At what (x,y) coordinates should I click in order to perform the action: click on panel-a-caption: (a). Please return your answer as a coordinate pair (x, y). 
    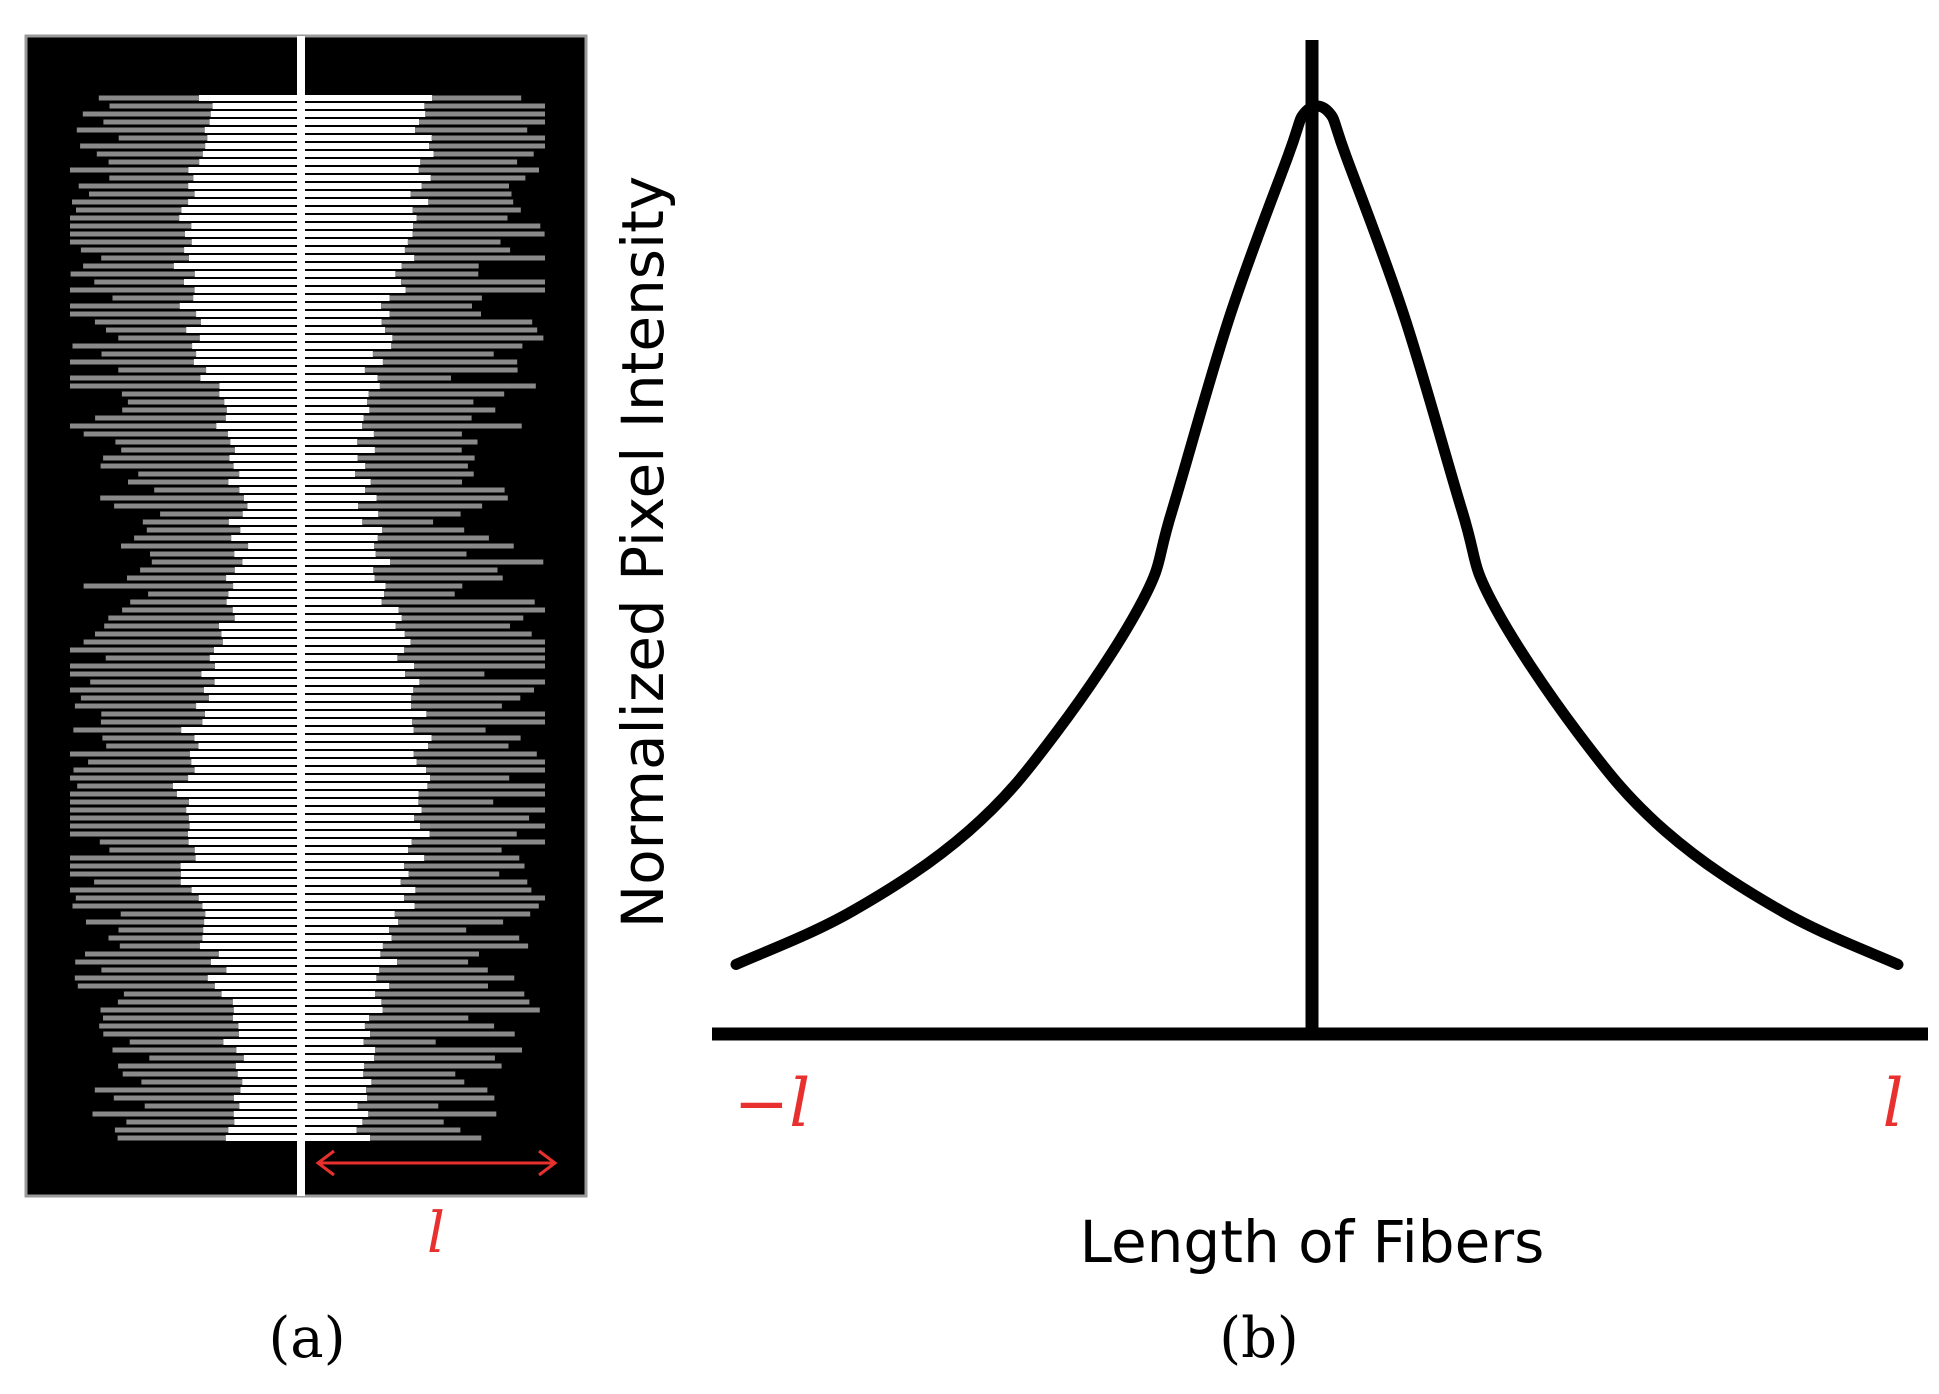
    Looking at the image, I should click on (306, 1338).